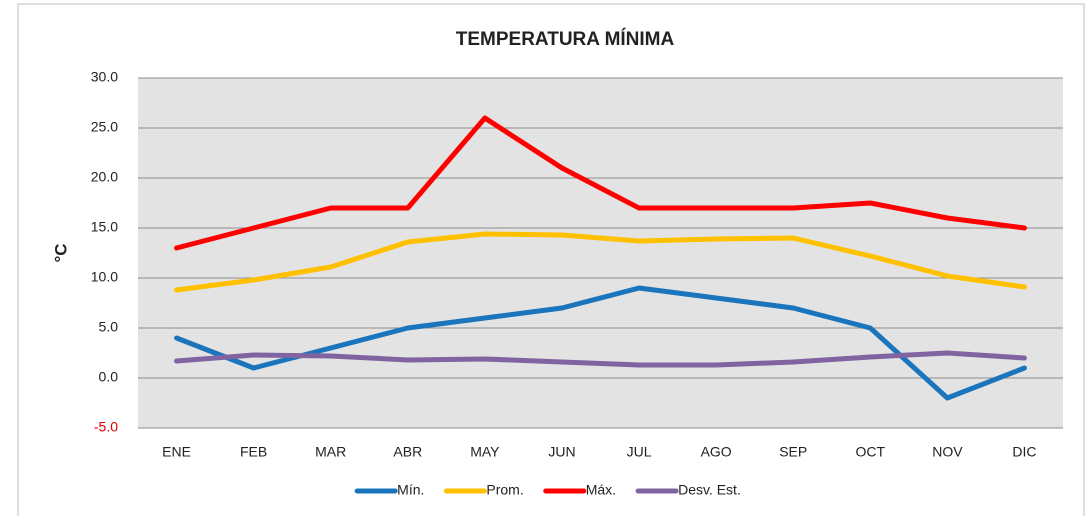 Image resolution: width=1085 pixels, height=516 pixels. I want to click on x-tick-label: DIC, so click(1024, 452).